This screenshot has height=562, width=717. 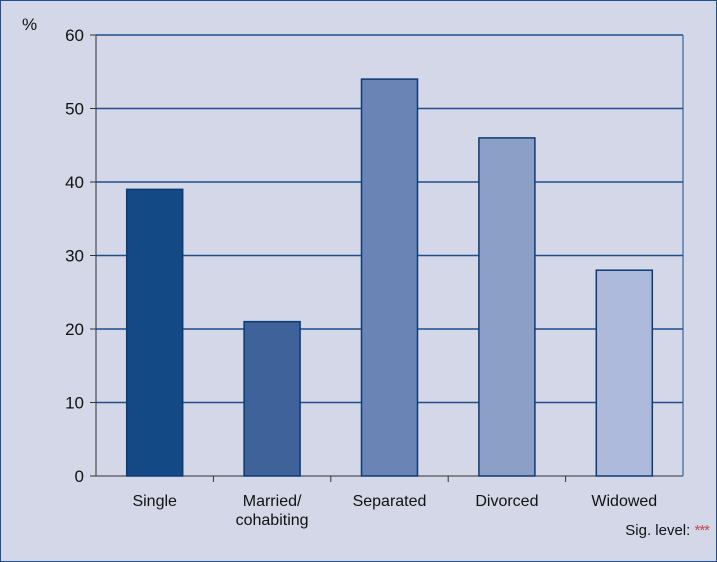 What do you see at coordinates (79, 476) in the screenshot?
I see `y-tick-label: 0` at bounding box center [79, 476].